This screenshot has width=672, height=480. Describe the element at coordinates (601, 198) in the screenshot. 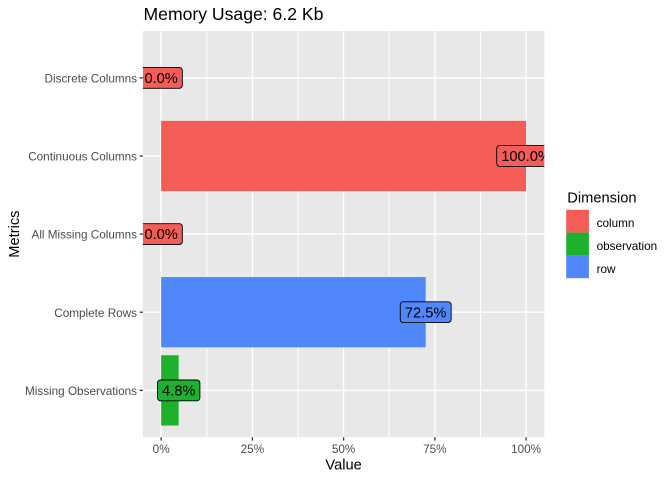

I see `svg-text: Dimension` at that location.